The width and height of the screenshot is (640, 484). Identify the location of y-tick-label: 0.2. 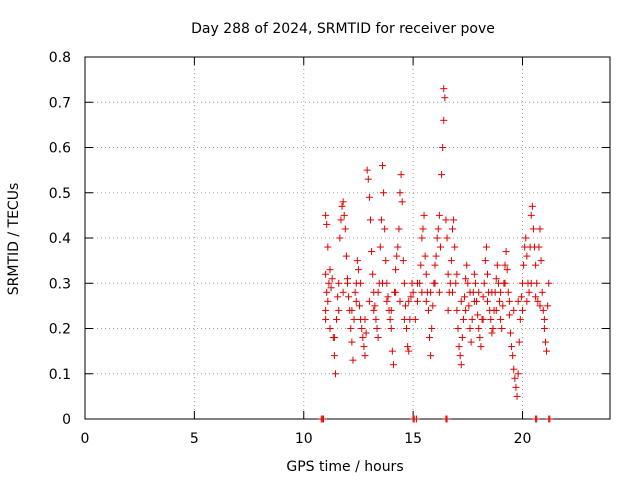
(60, 330).